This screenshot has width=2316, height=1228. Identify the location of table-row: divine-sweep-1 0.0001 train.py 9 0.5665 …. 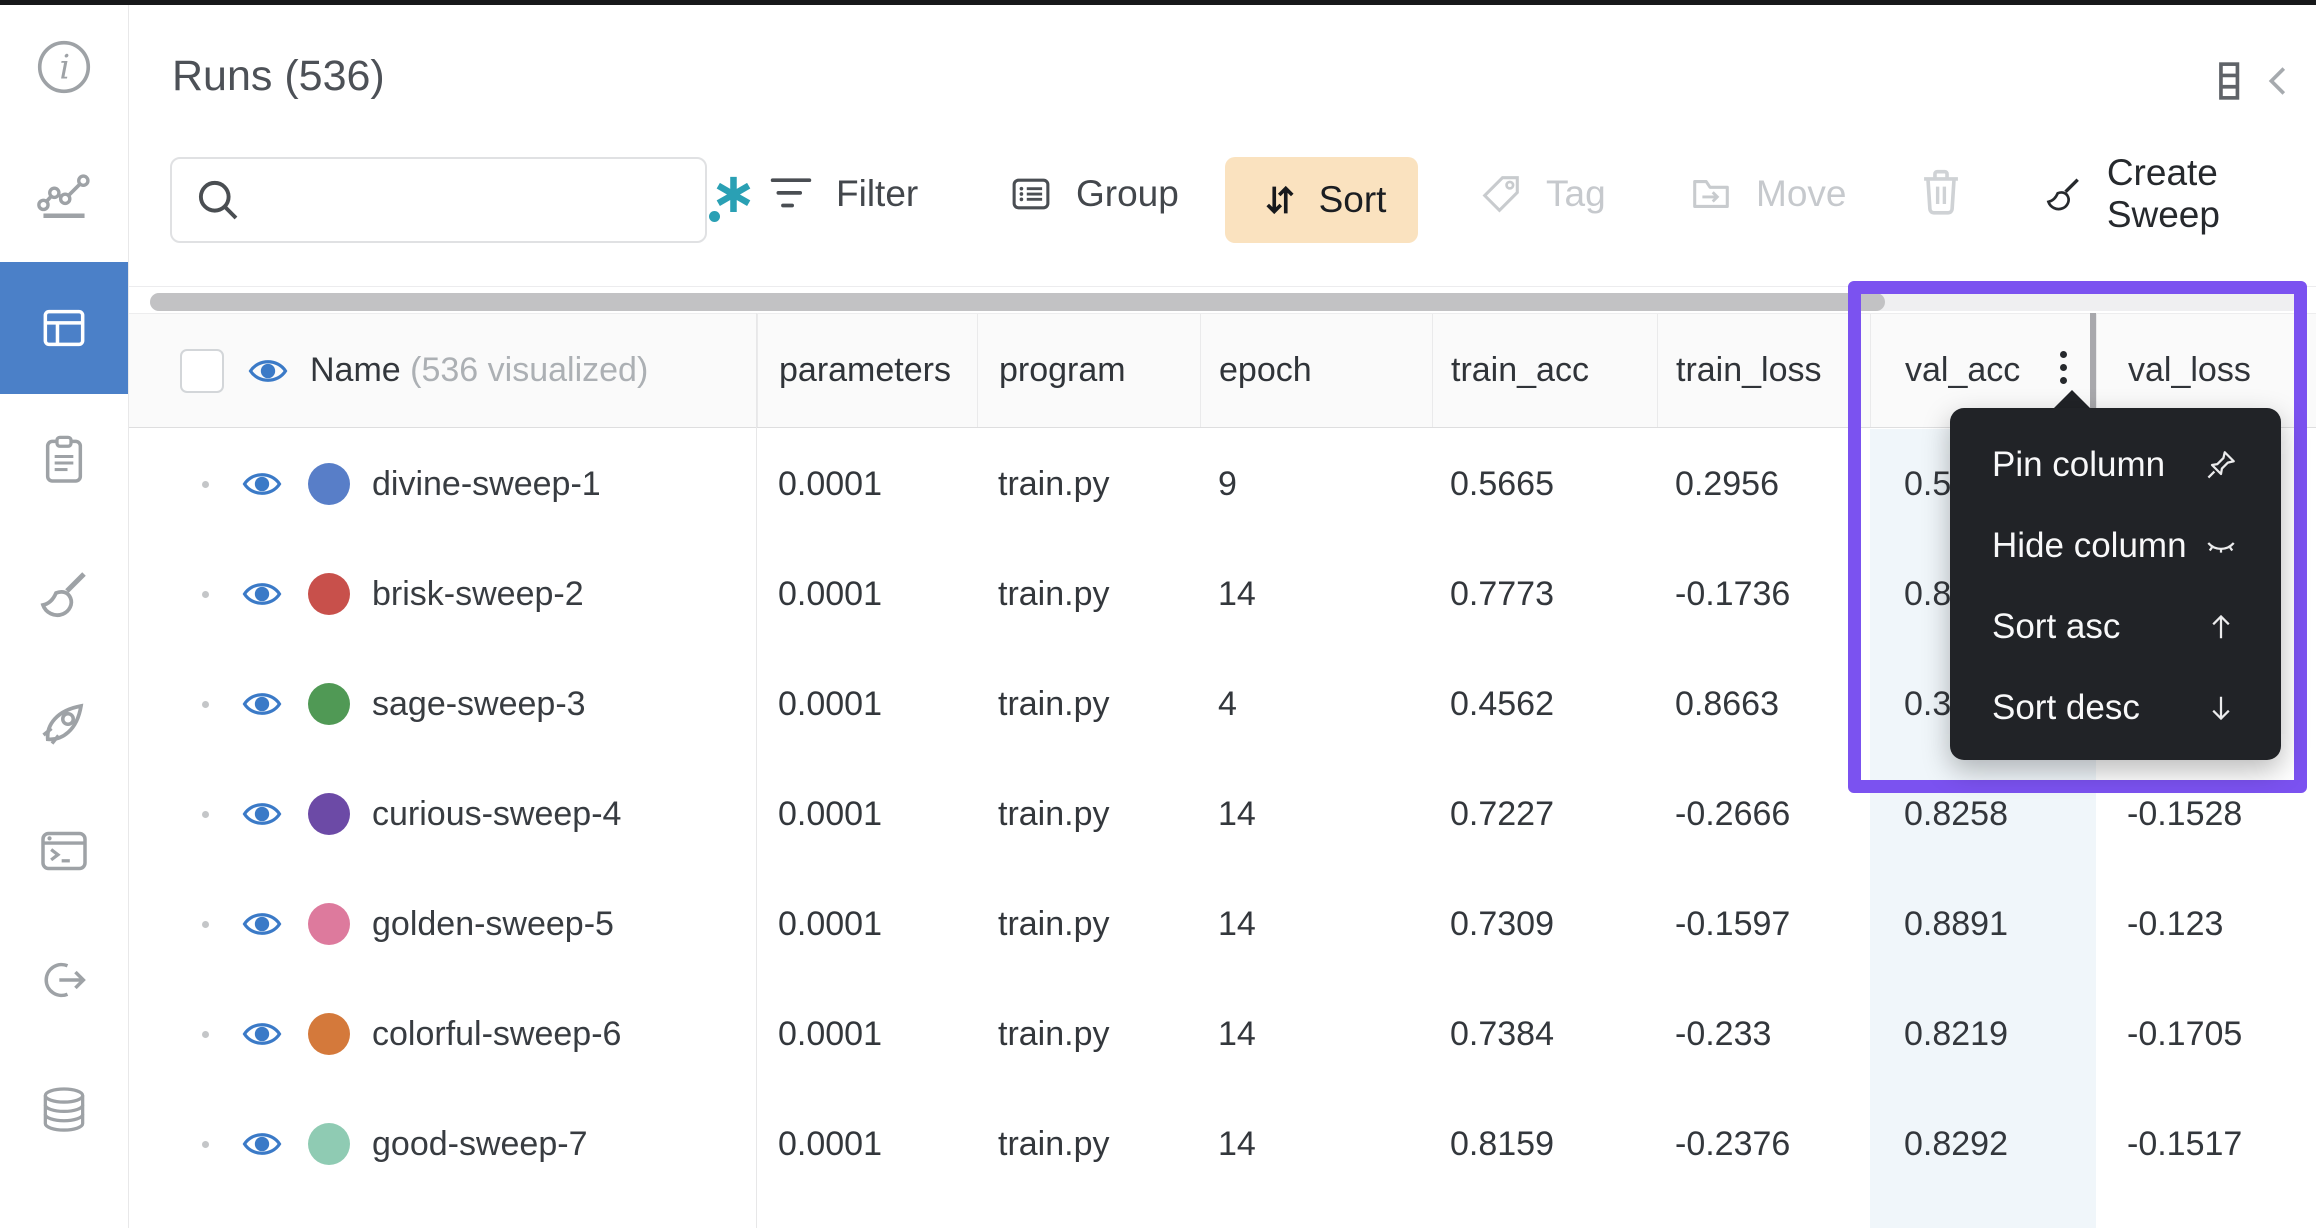
(1222, 484).